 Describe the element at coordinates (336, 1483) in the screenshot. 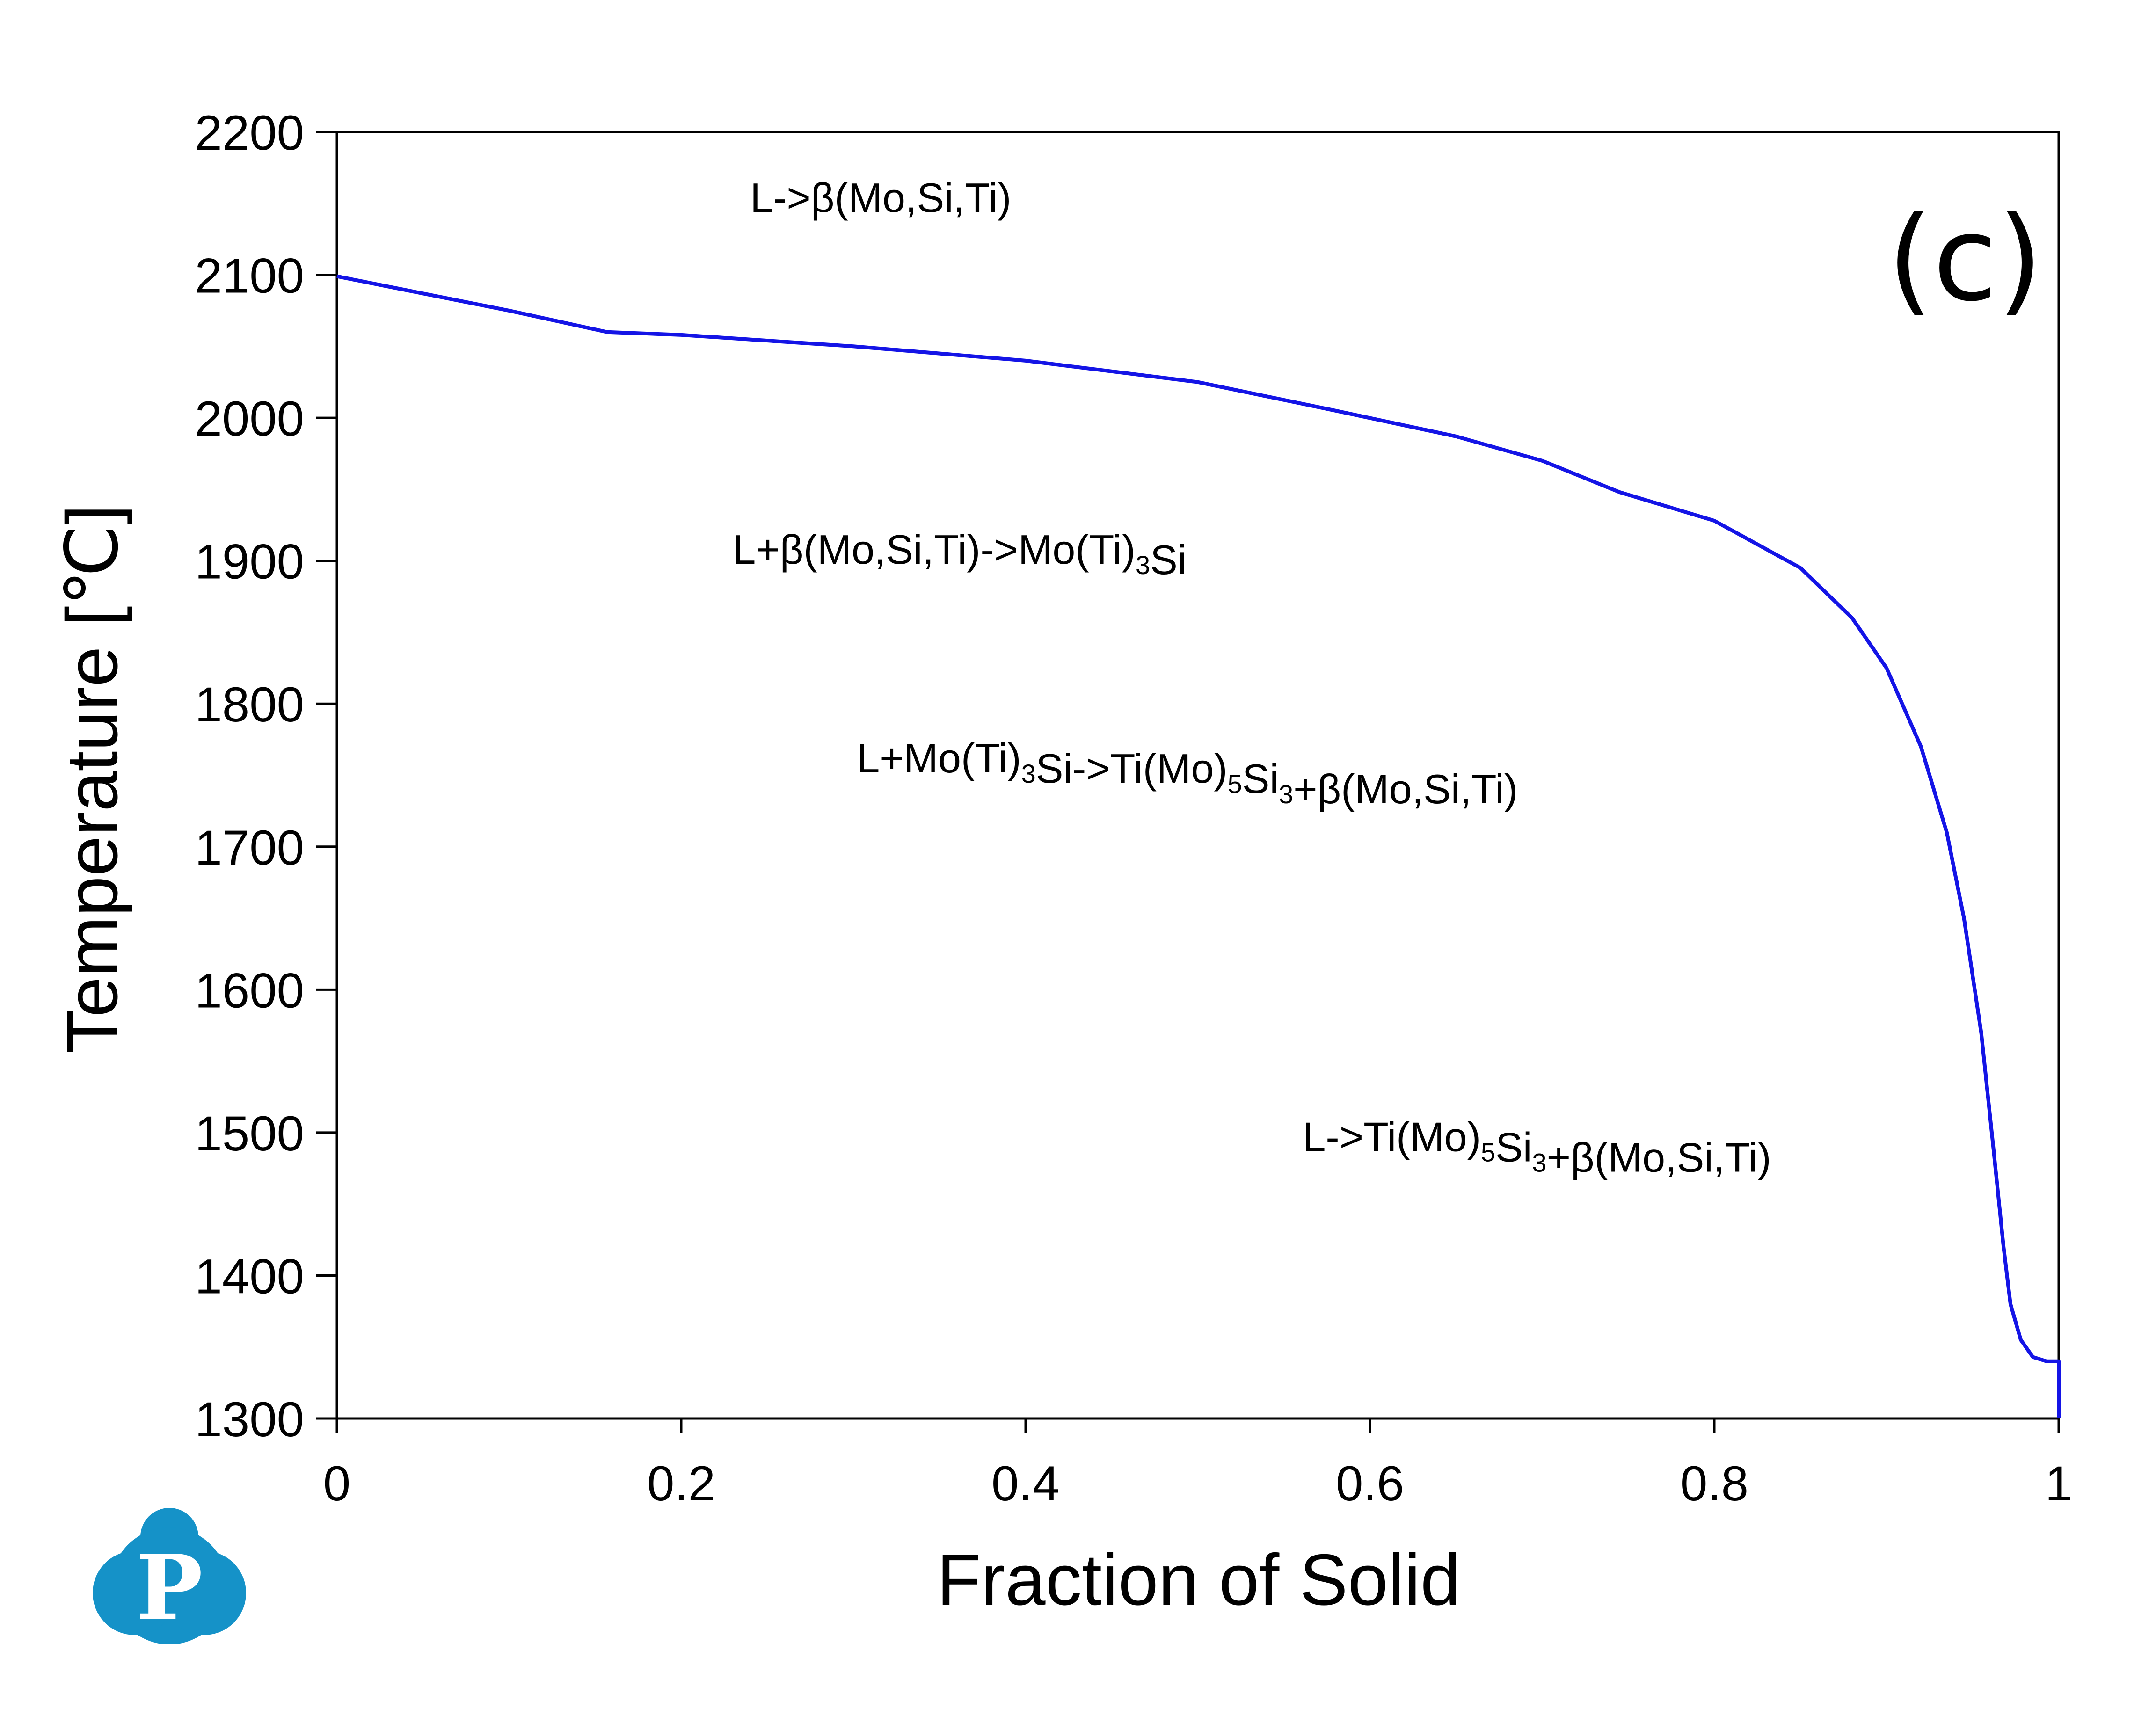

I see `x-tick-label: 0` at that location.